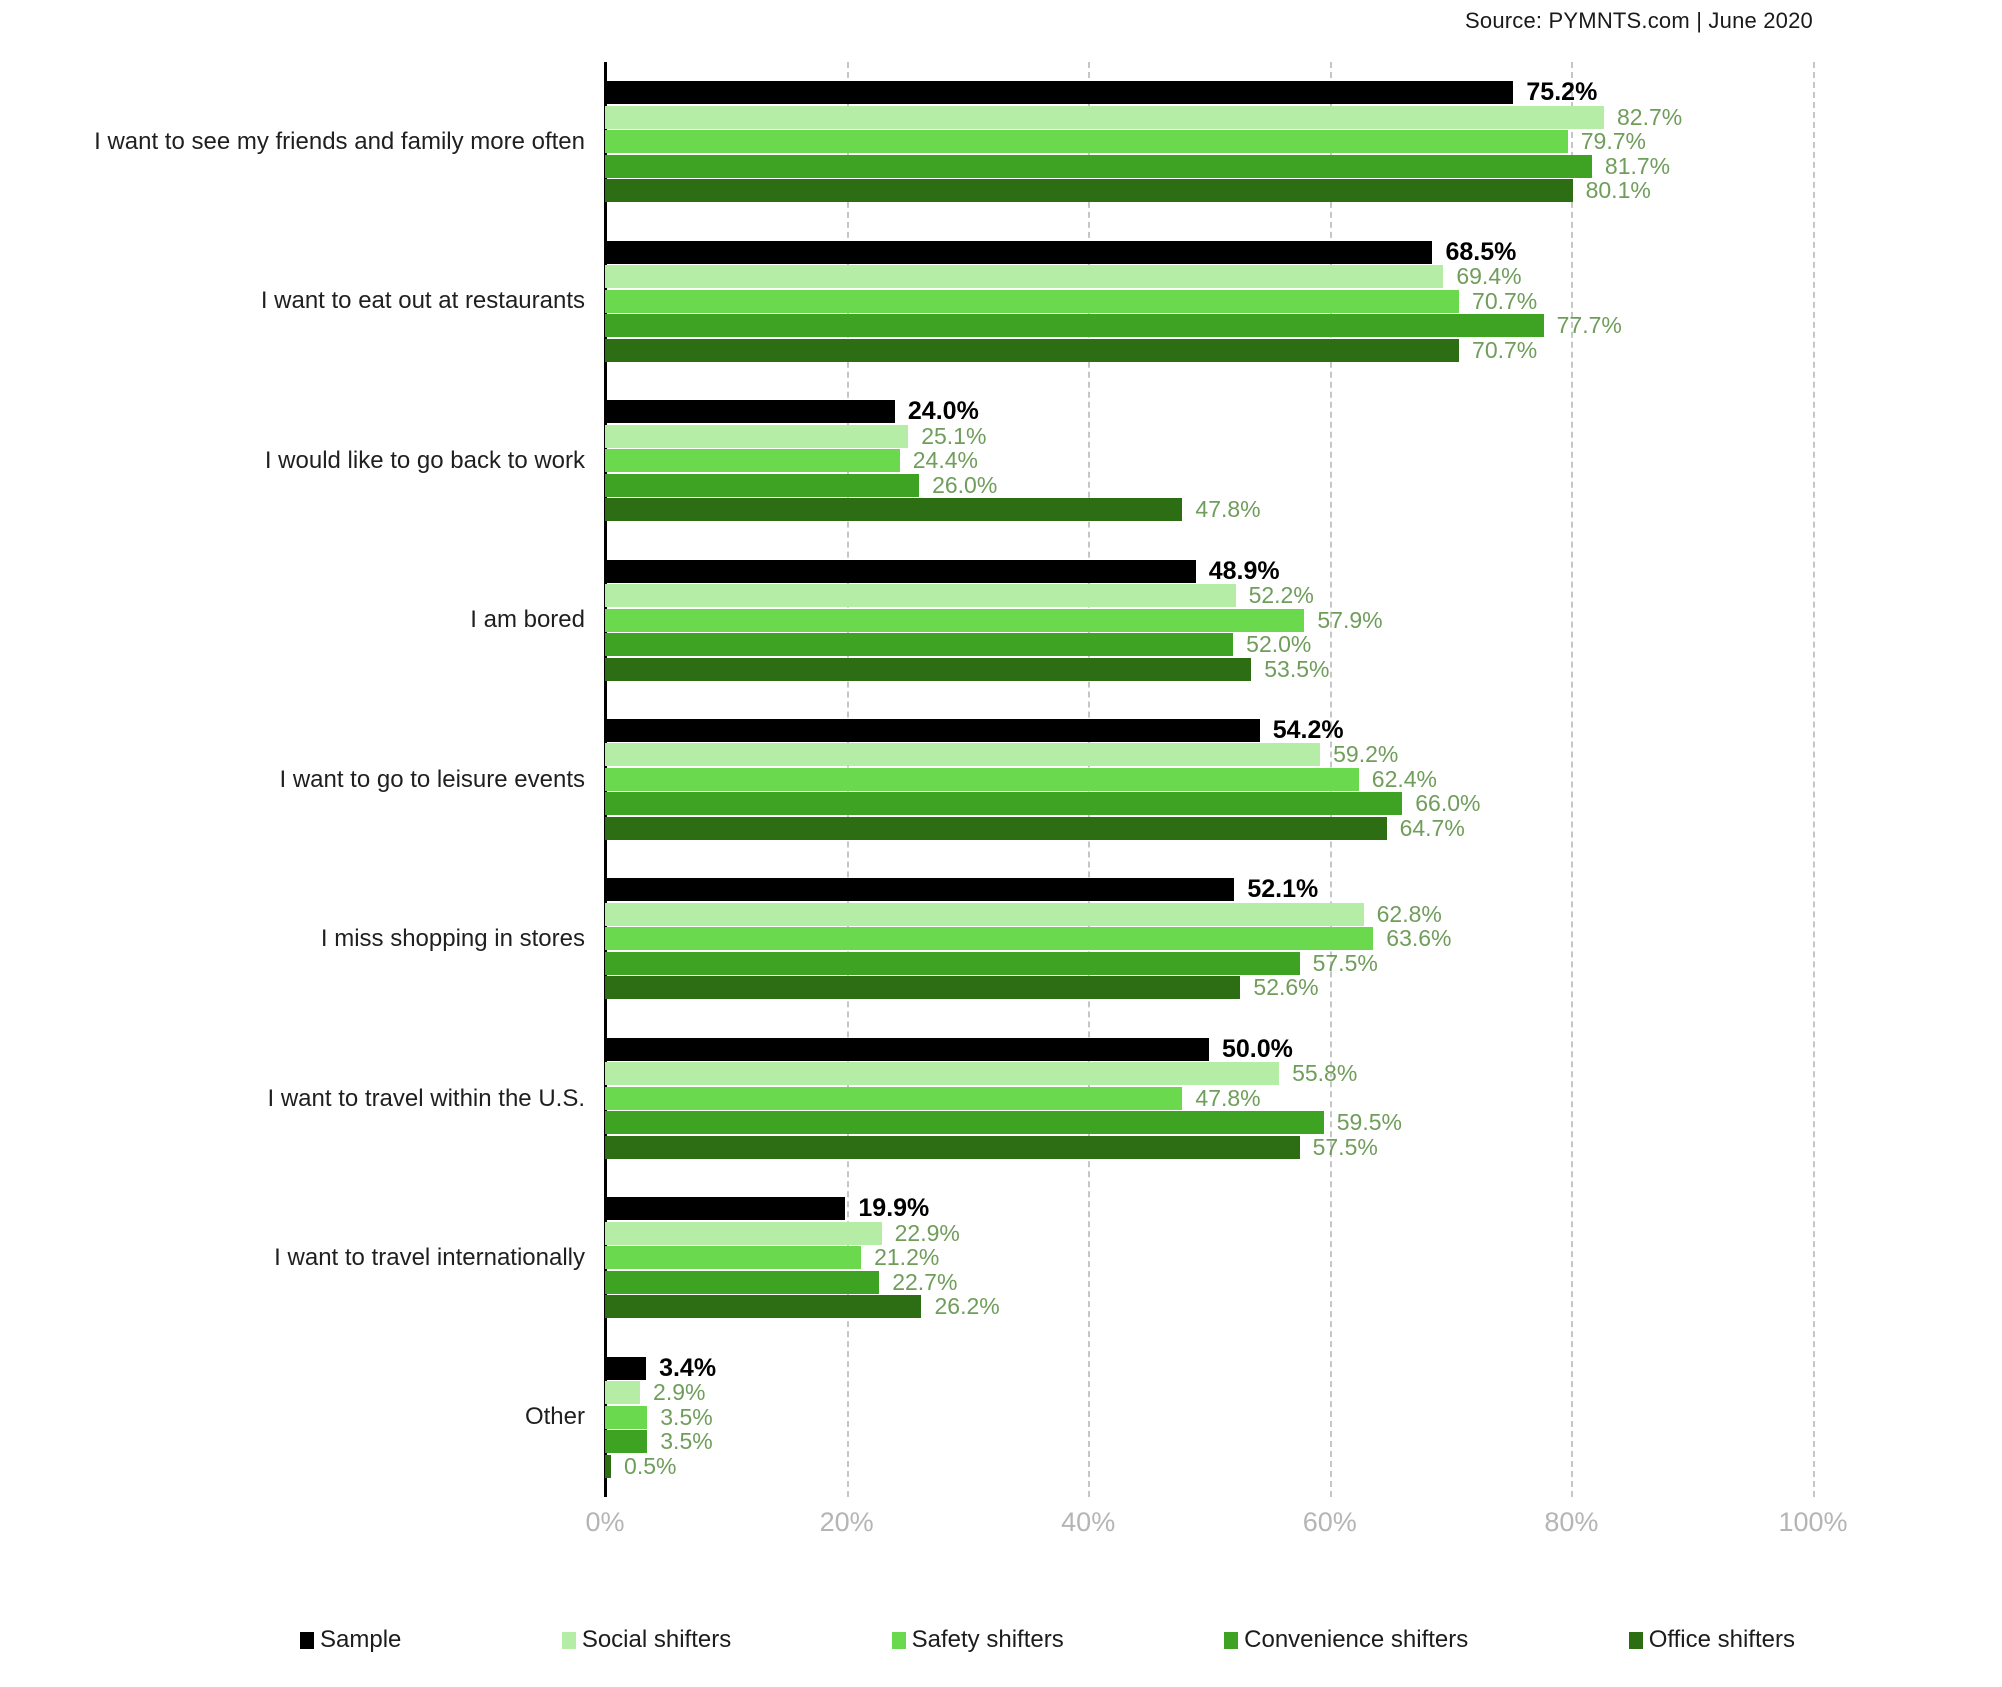 The image size is (2002, 1687). I want to click on category-label: I want to eat out at restaurants, so click(422, 301).